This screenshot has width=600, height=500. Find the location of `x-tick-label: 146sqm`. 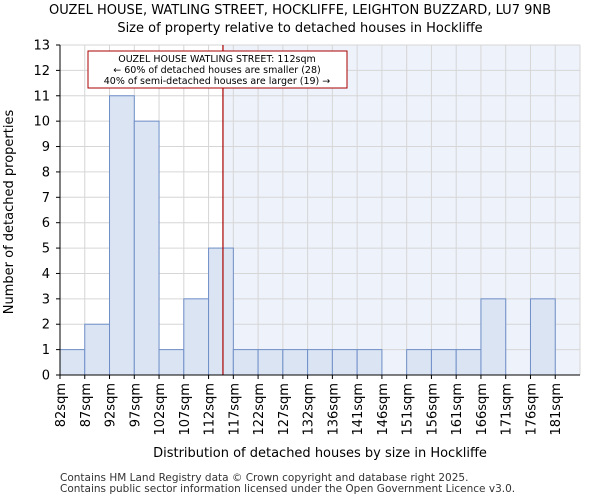

x-tick-label: 146sqm is located at coordinates (383, 409).